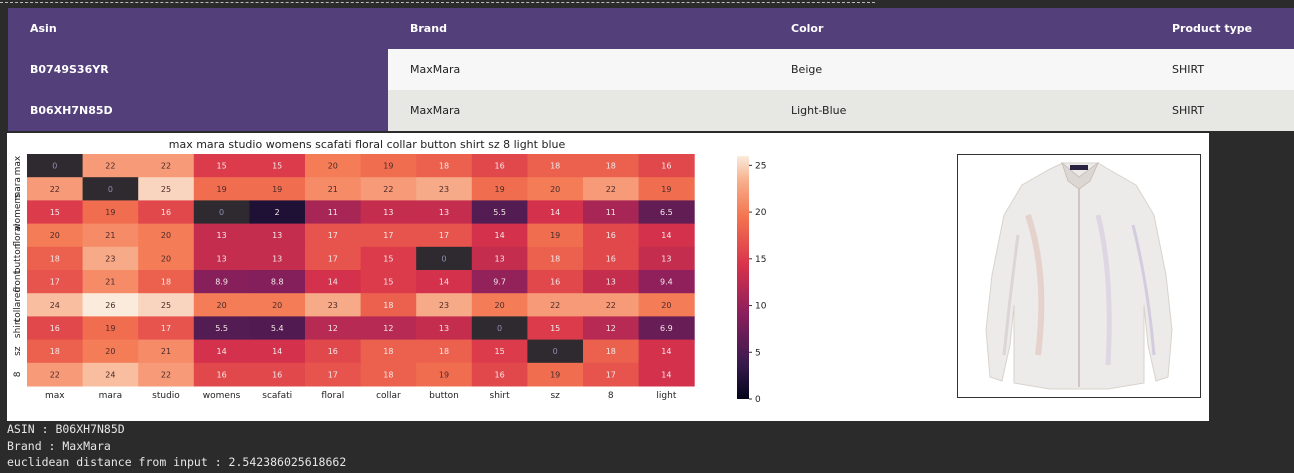  I want to click on table-header-row: Asin Brand Color Product type, so click(651, 28).